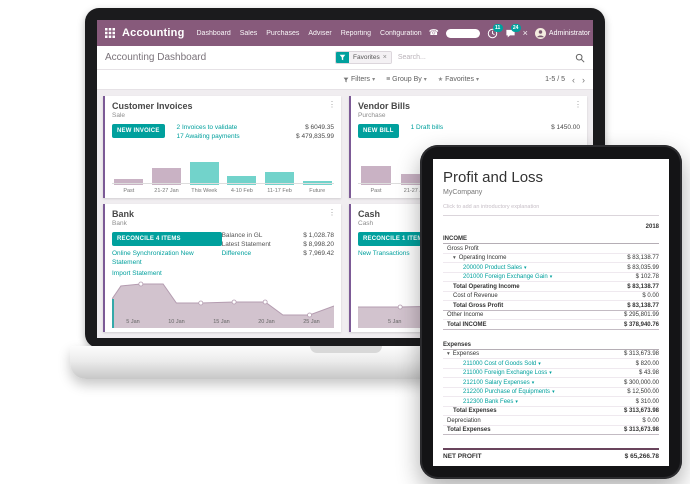  Describe the element at coordinates (406, 79) in the screenshot. I see `groupby-button: ≡ Group By ▾` at that location.